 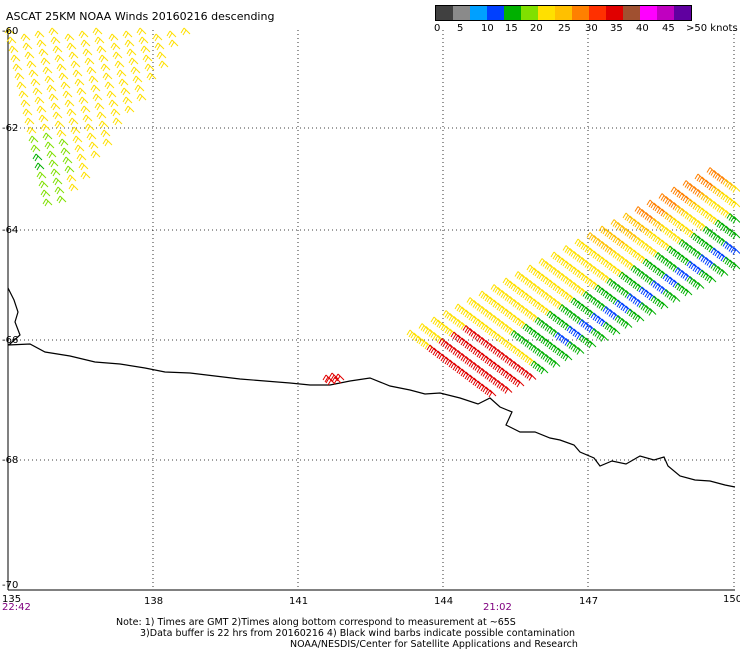 I want to click on lat-label-62: -62, so click(x=10, y=128).